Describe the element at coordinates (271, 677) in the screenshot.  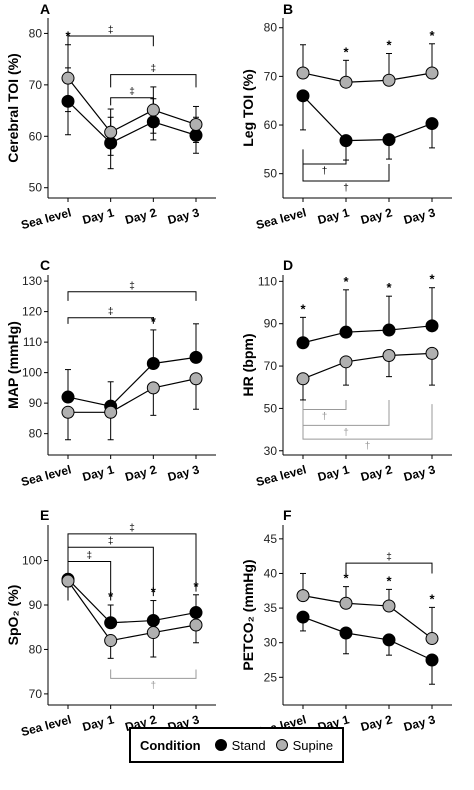
I see `y-tick-label: 25` at that location.